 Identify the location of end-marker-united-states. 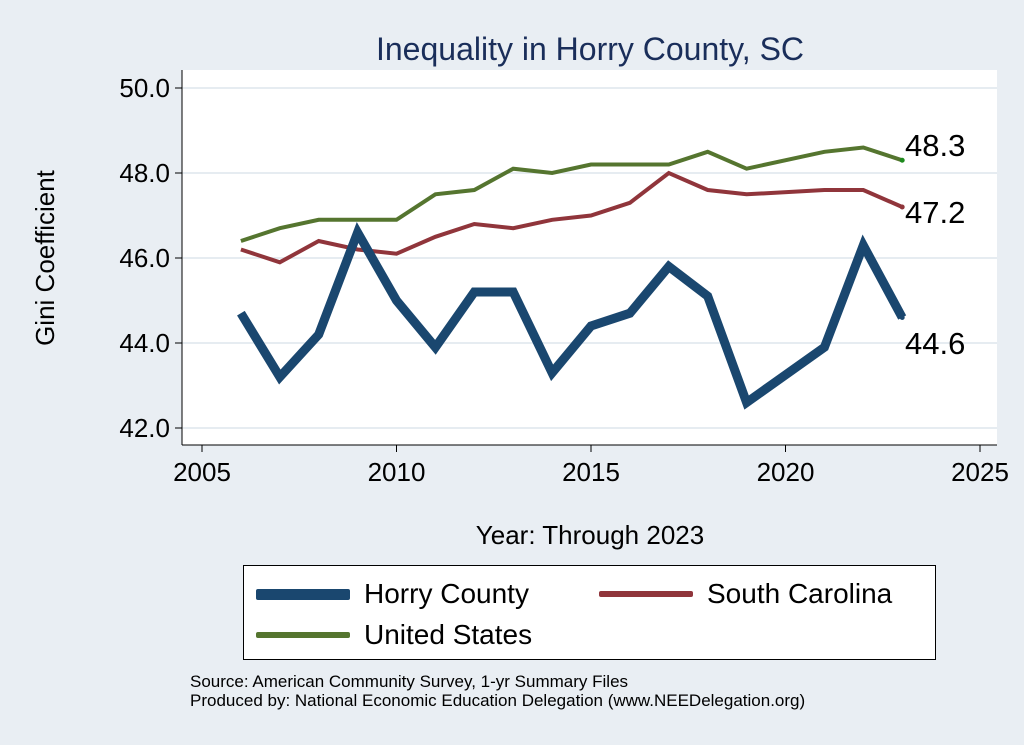
(902, 160).